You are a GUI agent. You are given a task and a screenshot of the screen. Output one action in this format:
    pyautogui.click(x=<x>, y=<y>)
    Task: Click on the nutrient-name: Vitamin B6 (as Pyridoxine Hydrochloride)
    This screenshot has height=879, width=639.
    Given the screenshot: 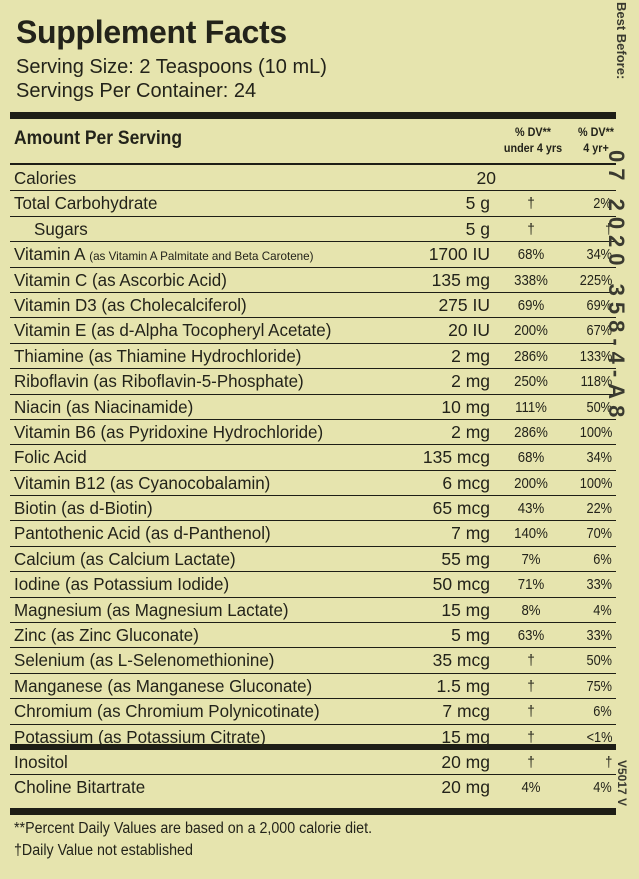 What is the action you would take?
    pyautogui.click(x=169, y=431)
    